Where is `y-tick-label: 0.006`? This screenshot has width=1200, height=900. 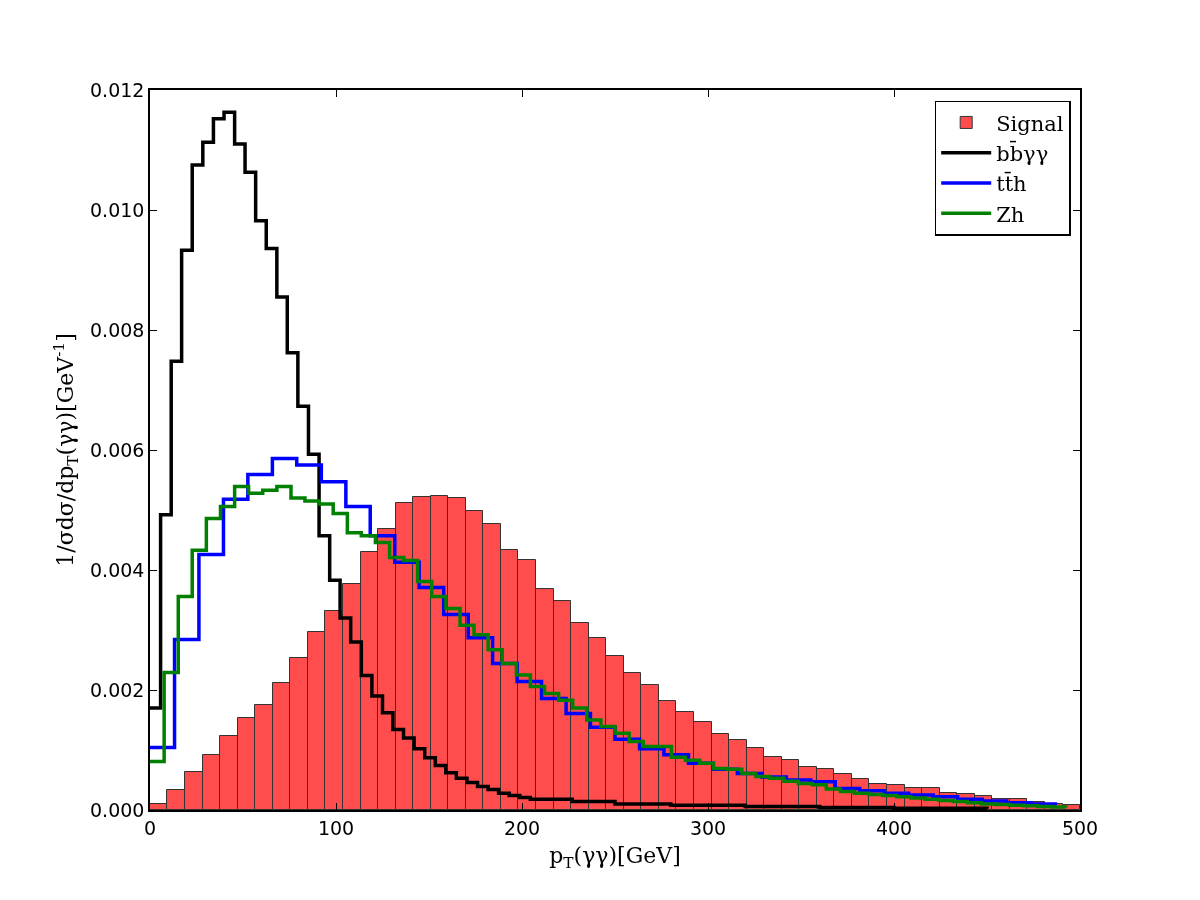 y-tick-label: 0.006 is located at coordinates (117, 449).